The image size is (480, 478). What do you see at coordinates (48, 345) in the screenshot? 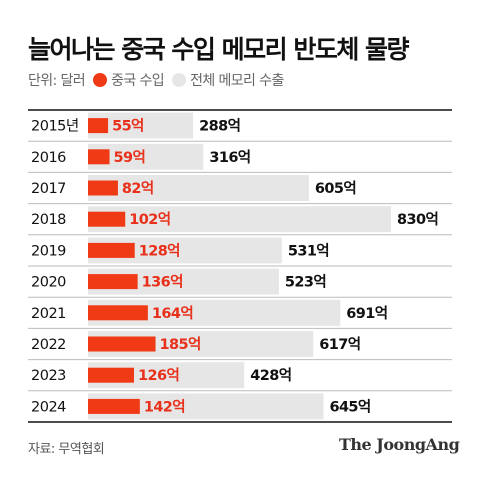
I see `category-label: 2022` at bounding box center [48, 345].